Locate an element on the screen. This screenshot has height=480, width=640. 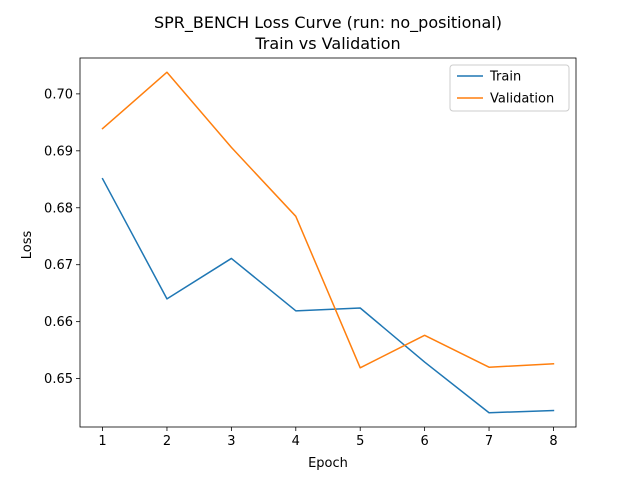
y-tick-label: 0.66 is located at coordinates (58, 322).